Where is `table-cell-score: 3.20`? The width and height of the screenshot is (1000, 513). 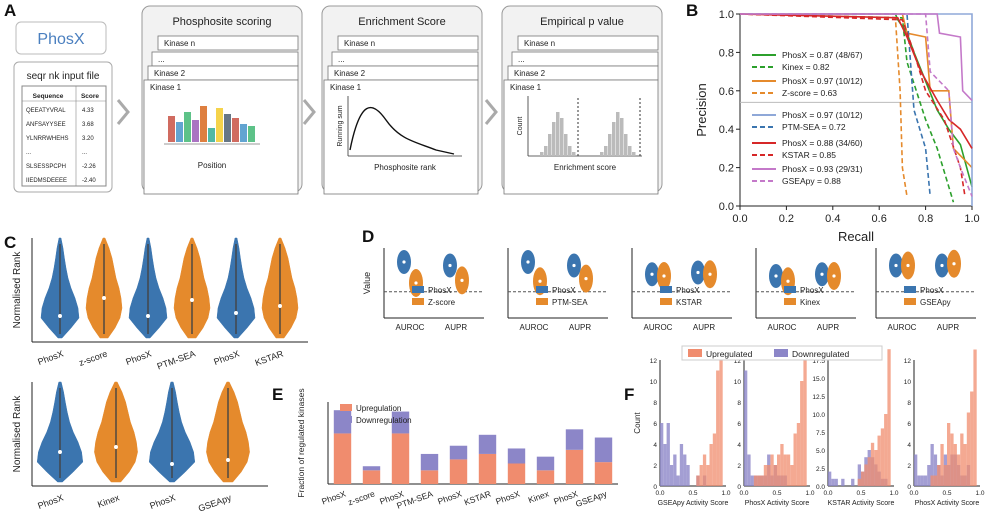 table-cell-score: 3.20 is located at coordinates (88, 139).